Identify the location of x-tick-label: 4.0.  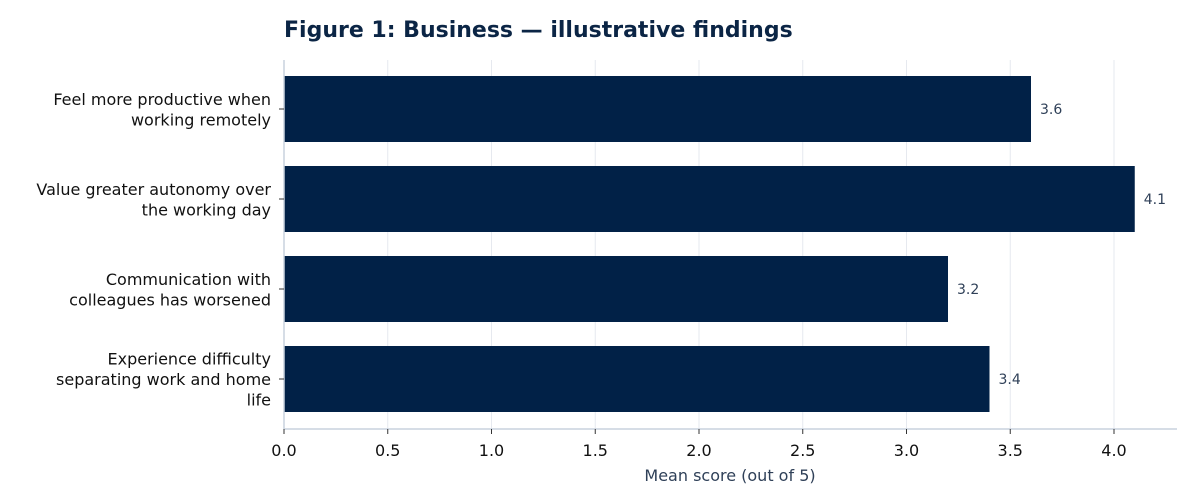
(1113, 450).